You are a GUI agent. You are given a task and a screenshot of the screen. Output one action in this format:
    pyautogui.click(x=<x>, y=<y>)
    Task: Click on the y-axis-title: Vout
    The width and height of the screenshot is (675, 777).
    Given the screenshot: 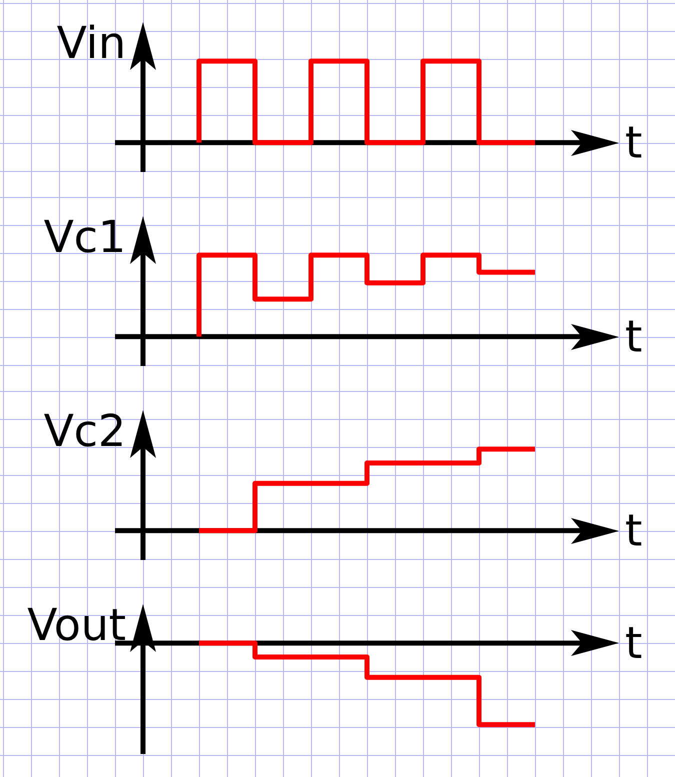 What is the action you would take?
    pyautogui.click(x=76, y=625)
    